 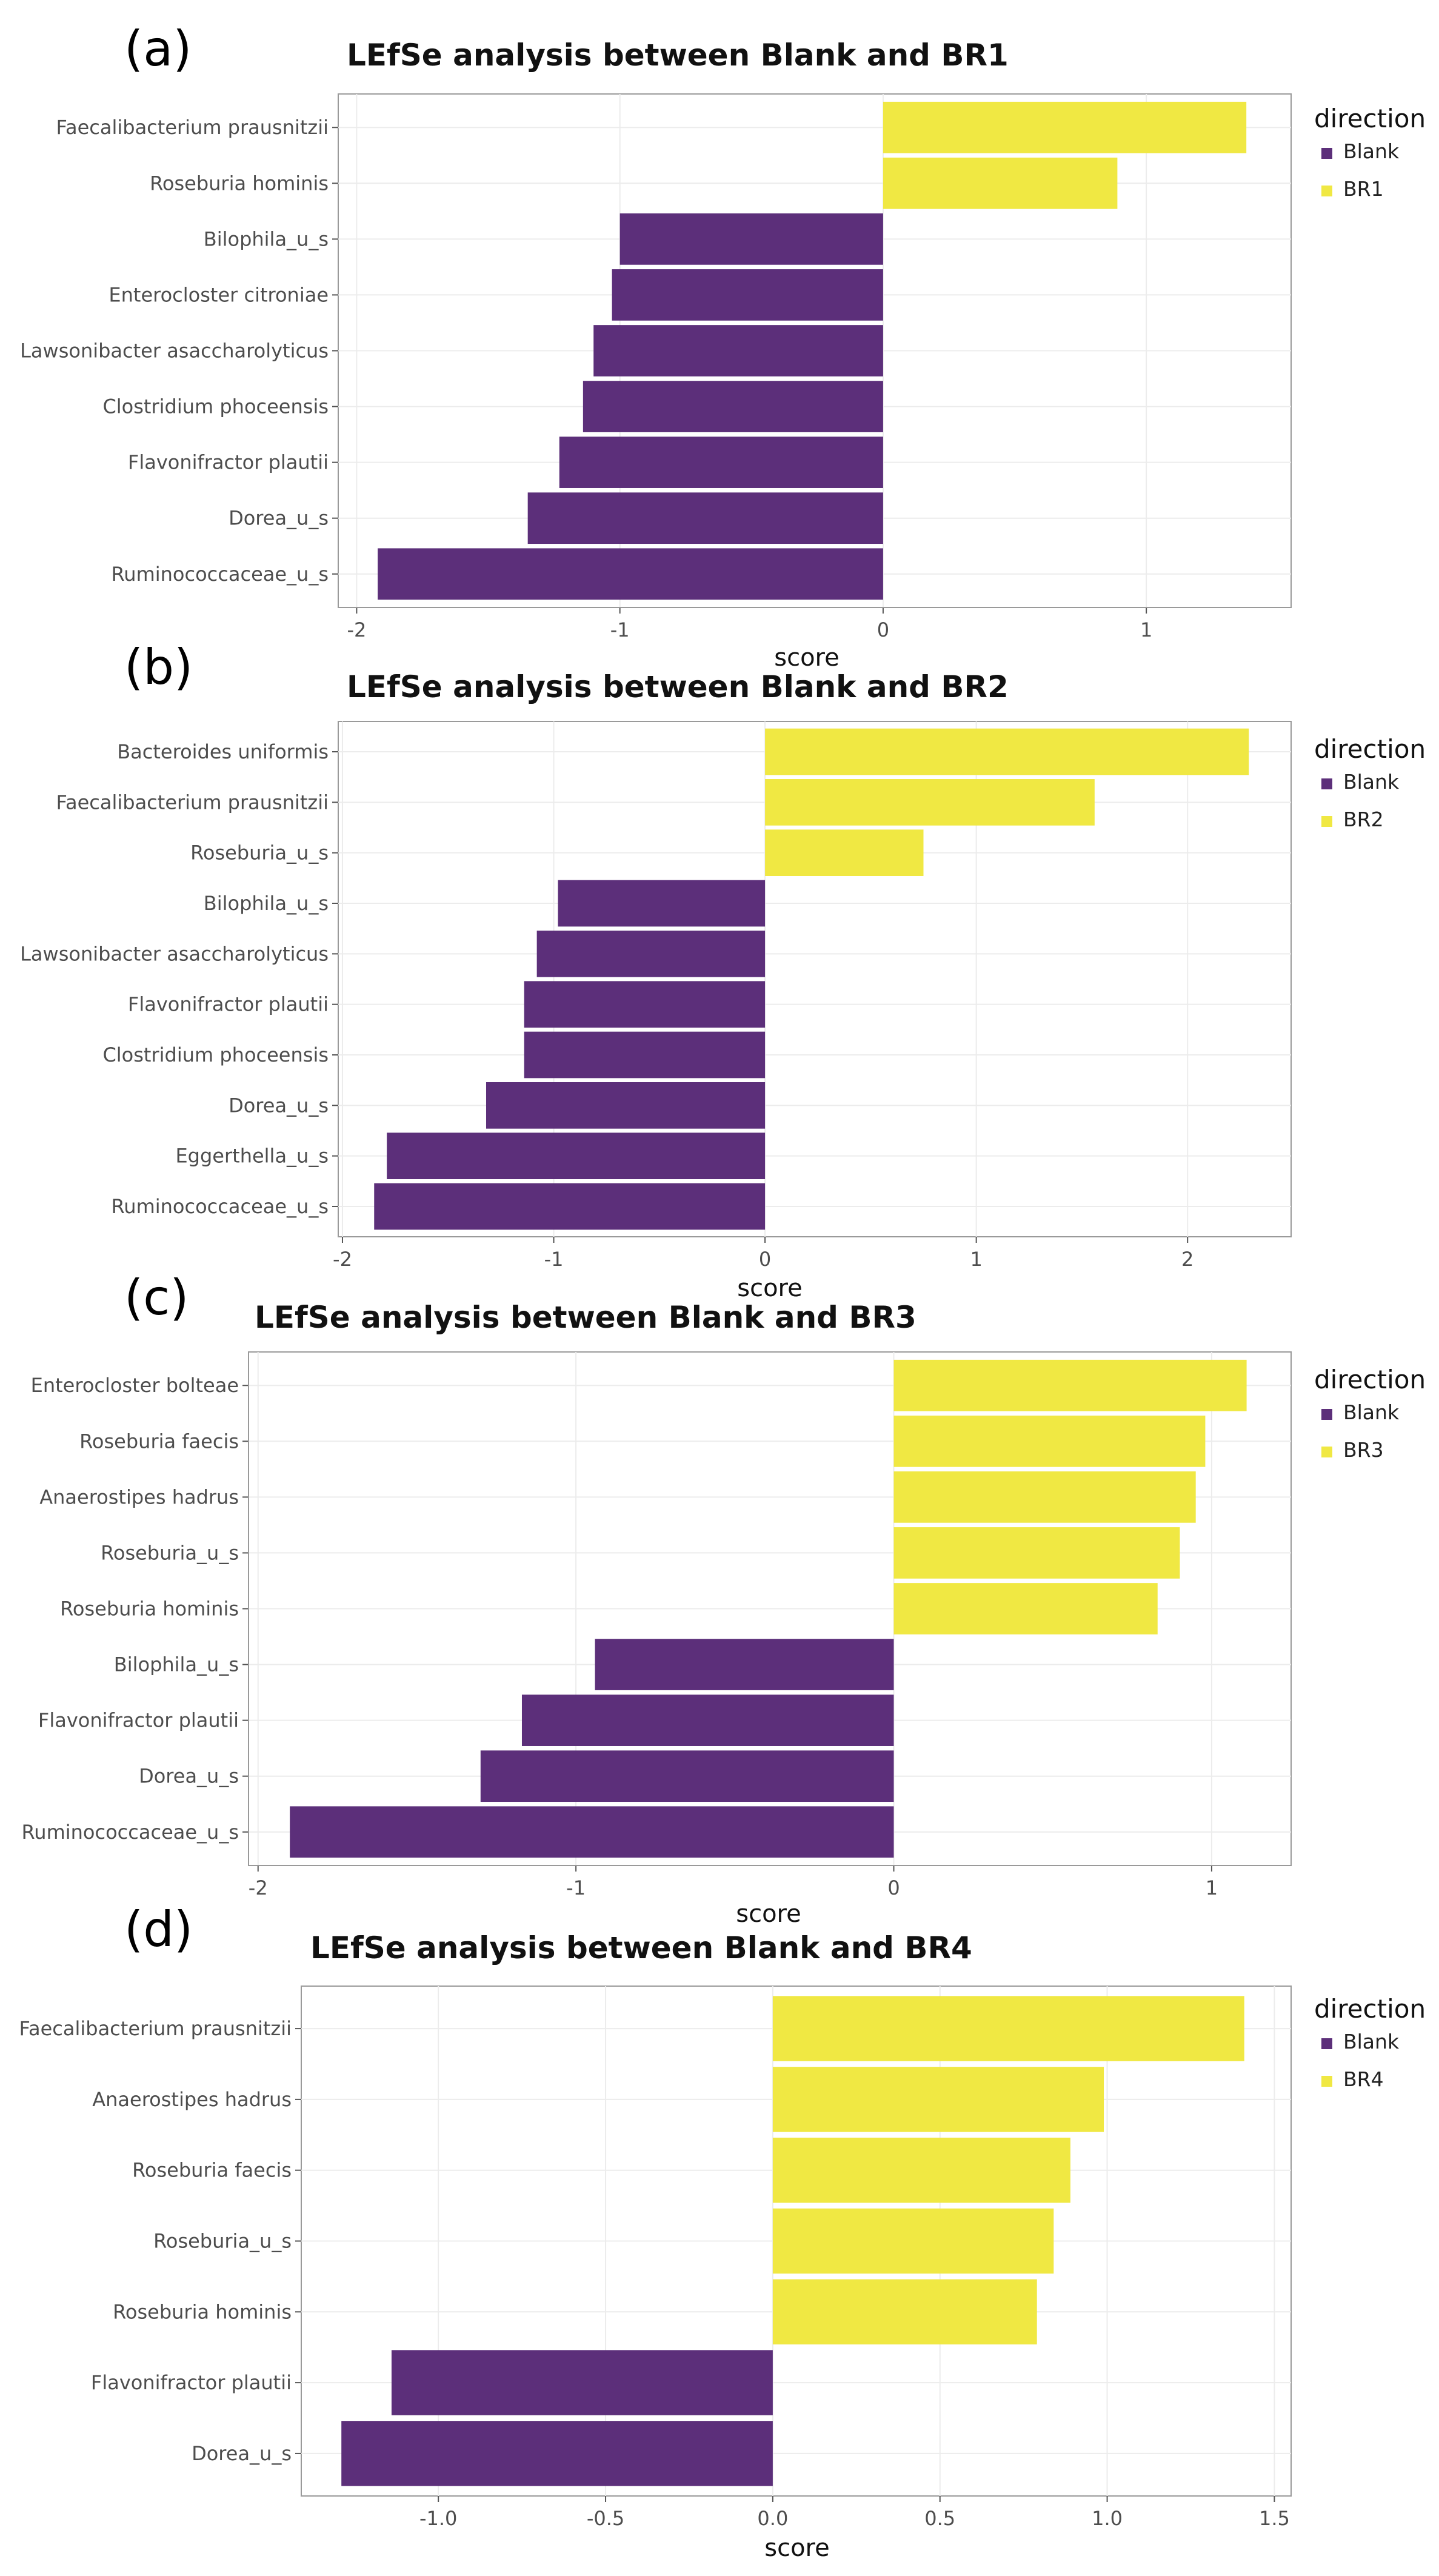 I want to click on x-tick-label: 1.0, so click(x=1107, y=2518).